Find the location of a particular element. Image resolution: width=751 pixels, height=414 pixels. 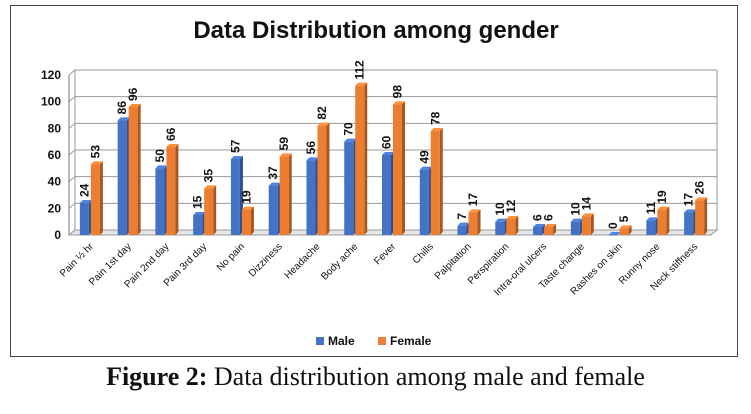

y-tick-label: 80 is located at coordinates (55, 128).